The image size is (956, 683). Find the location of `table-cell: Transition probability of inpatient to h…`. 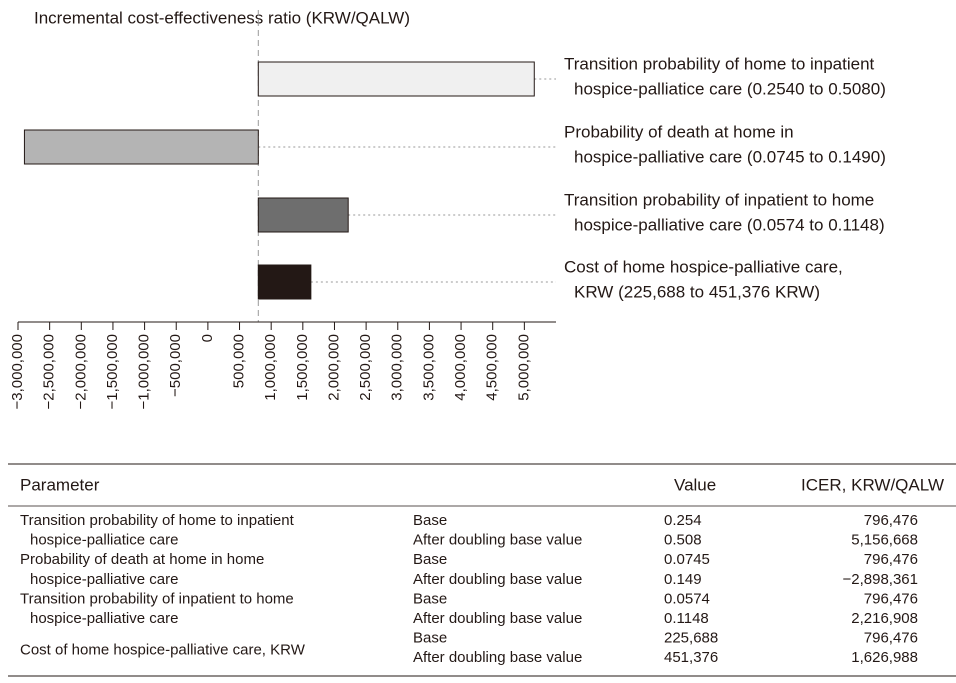

table-cell: Transition probability of inpatient to h… is located at coordinates (157, 598).